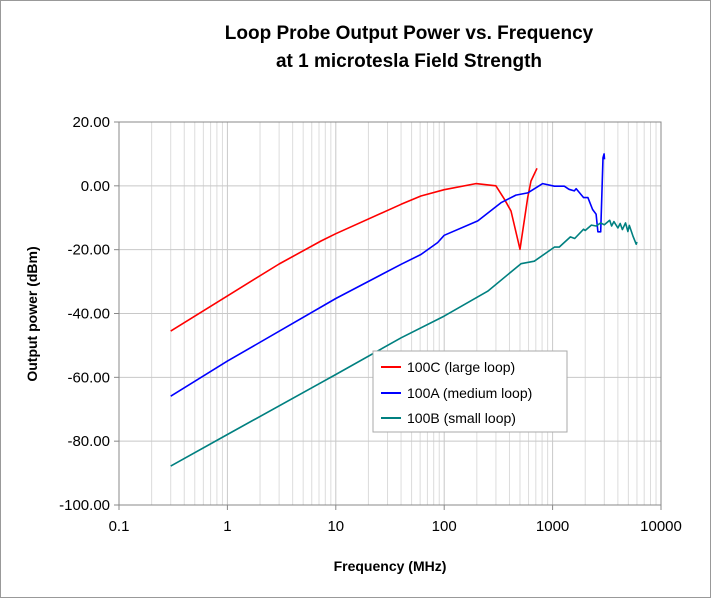 This screenshot has height=599, width=711. I want to click on y-tick-label: -20.00, so click(88, 250).